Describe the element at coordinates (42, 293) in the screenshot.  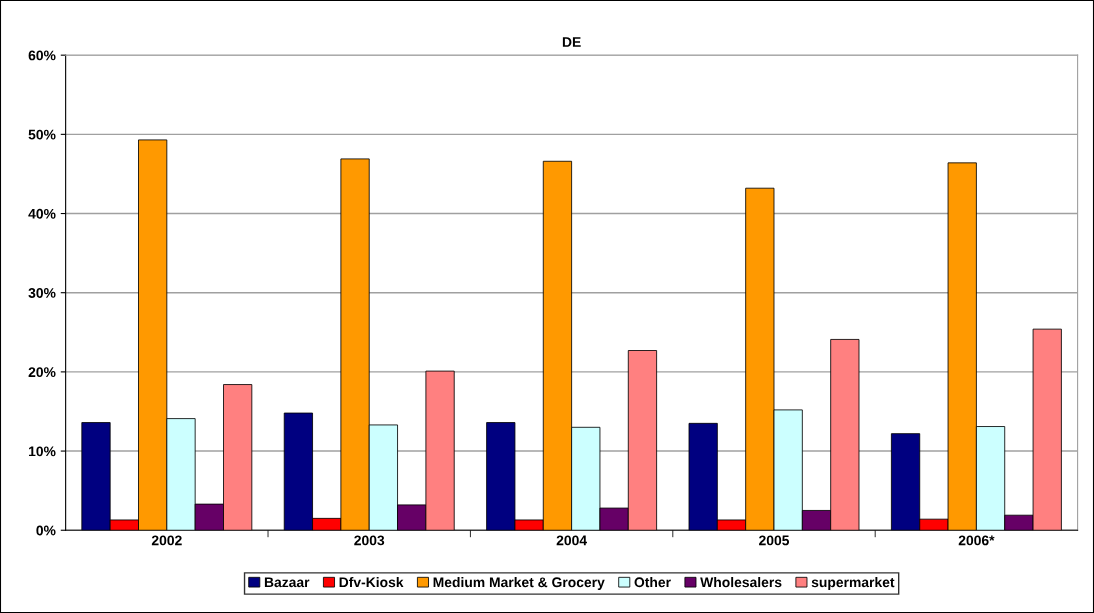
I see `y-tick-label: 30%` at that location.